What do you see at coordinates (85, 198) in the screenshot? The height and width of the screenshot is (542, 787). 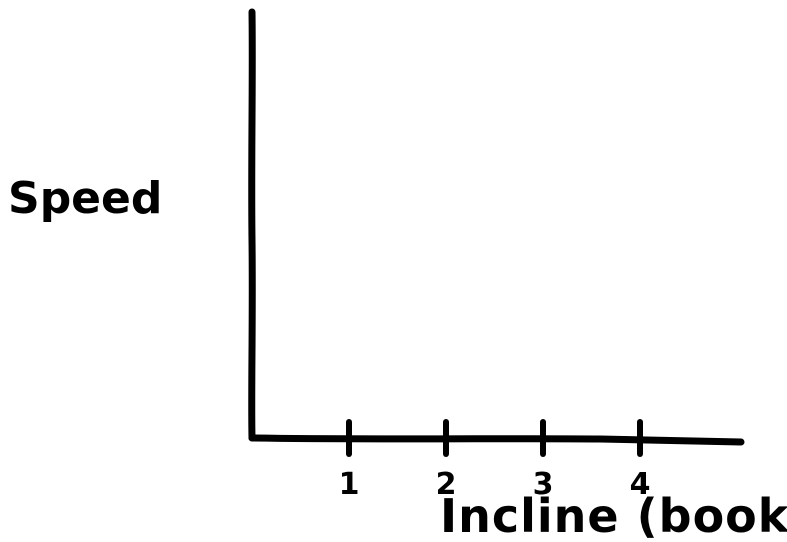 I see `y-axis-label: Speed` at bounding box center [85, 198].